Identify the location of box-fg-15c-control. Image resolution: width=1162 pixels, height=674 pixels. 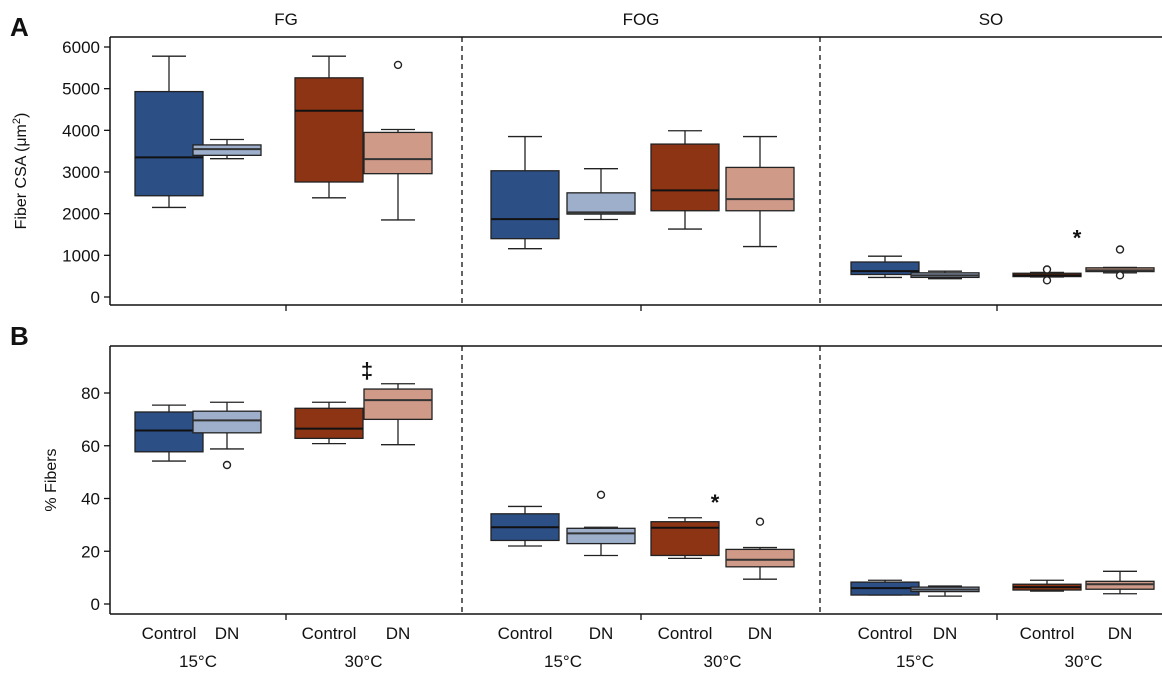
(169, 132).